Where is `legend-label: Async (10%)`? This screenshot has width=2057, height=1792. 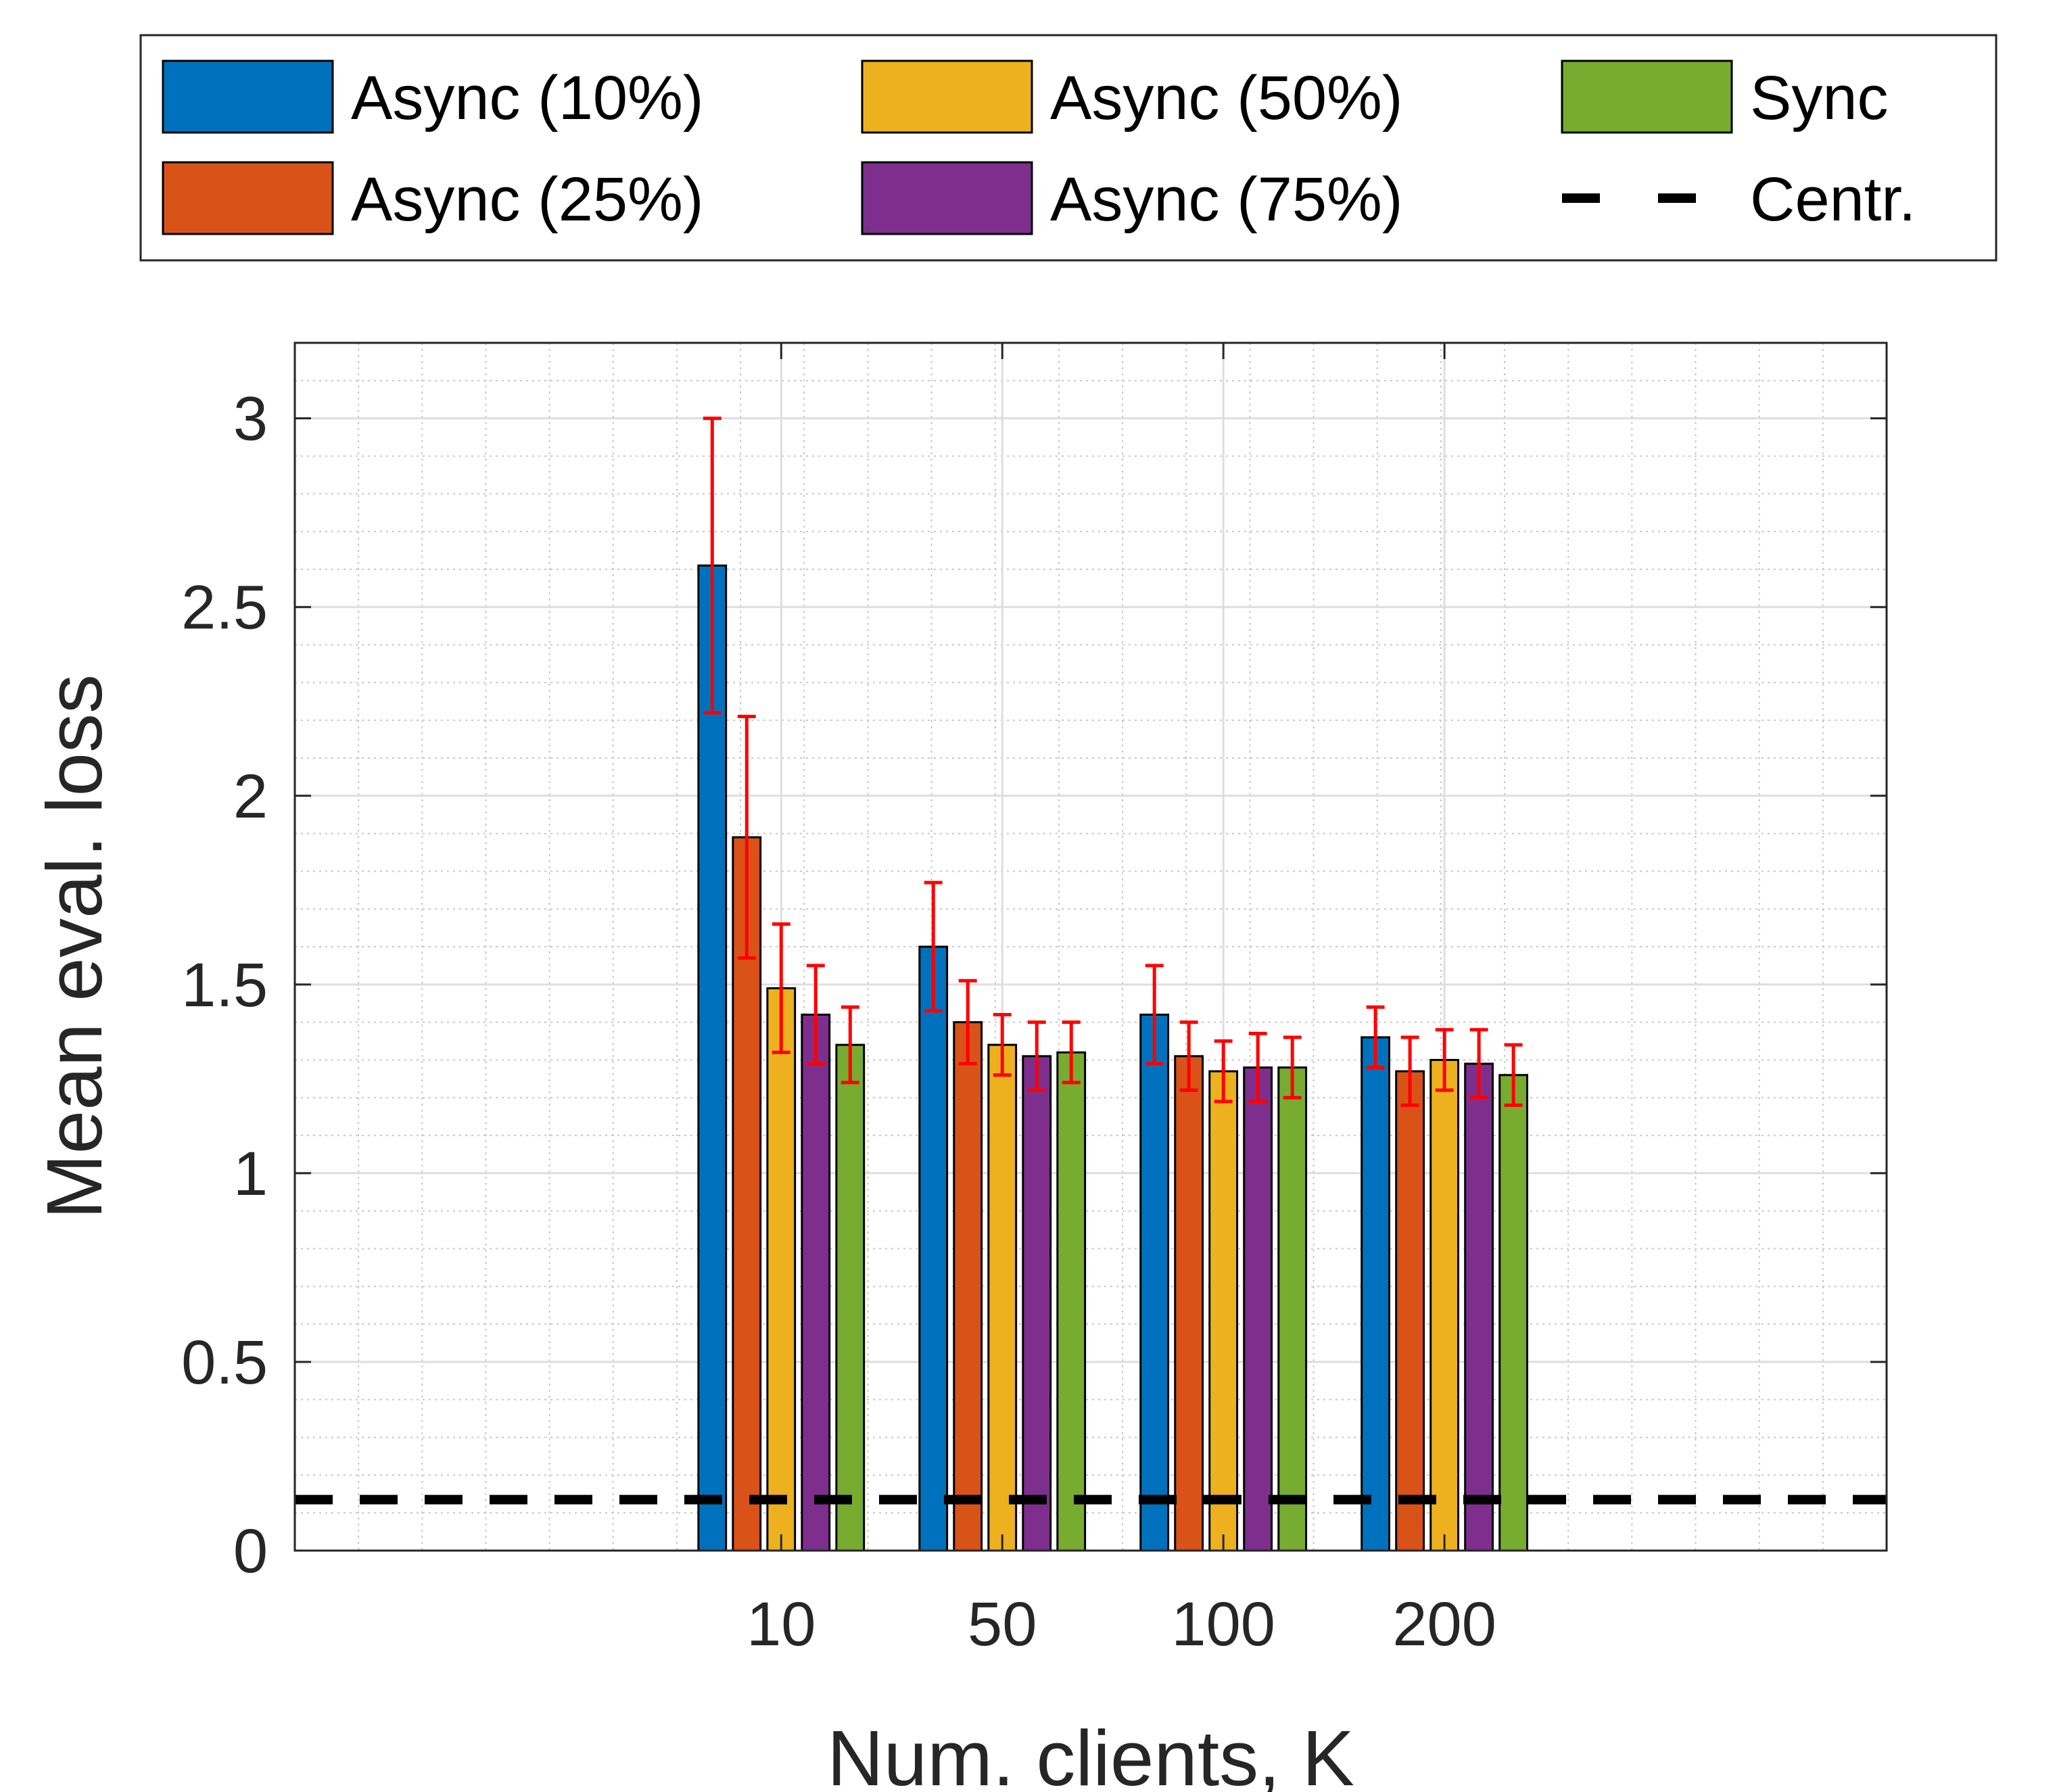 legend-label: Async (10%) is located at coordinates (528, 98).